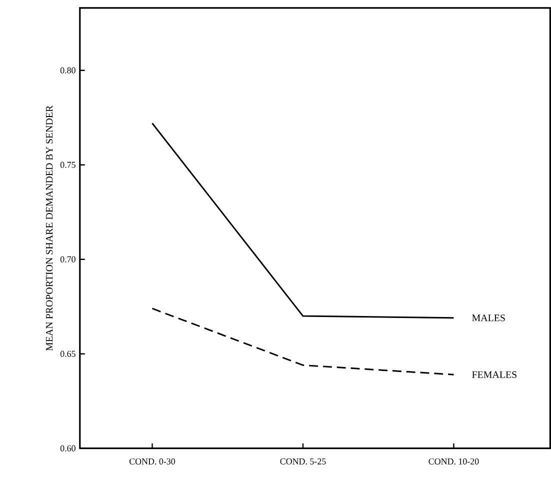 This screenshot has width=551, height=478. Describe the element at coordinates (68, 70) in the screenshot. I see `y-tick-label: 0.80` at that location.